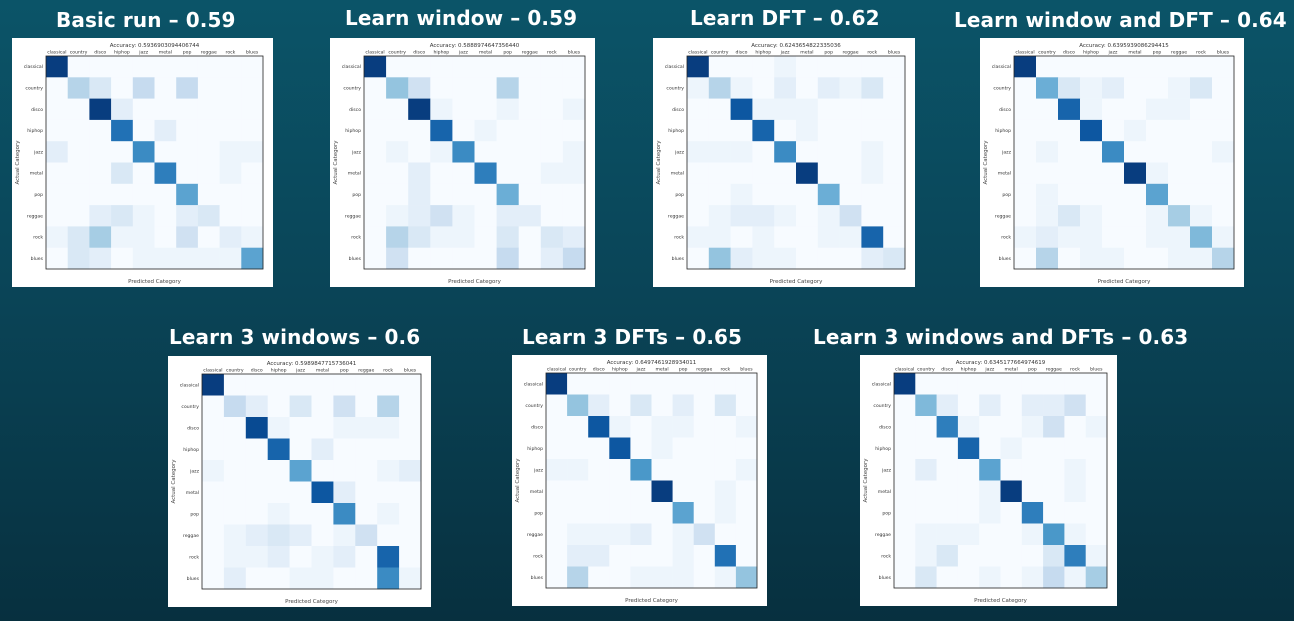 This screenshot has height=621, width=1294. I want to click on cell-country-country, so click(235, 406).